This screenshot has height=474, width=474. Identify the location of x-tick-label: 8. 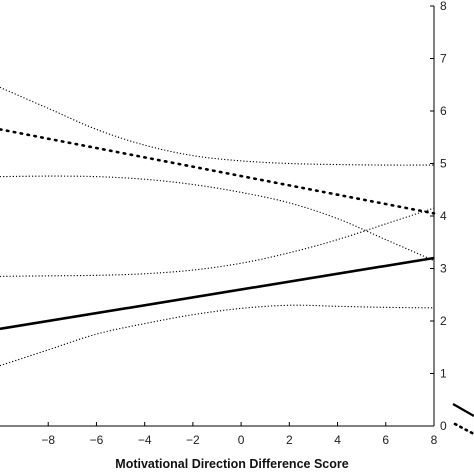
(434, 440).